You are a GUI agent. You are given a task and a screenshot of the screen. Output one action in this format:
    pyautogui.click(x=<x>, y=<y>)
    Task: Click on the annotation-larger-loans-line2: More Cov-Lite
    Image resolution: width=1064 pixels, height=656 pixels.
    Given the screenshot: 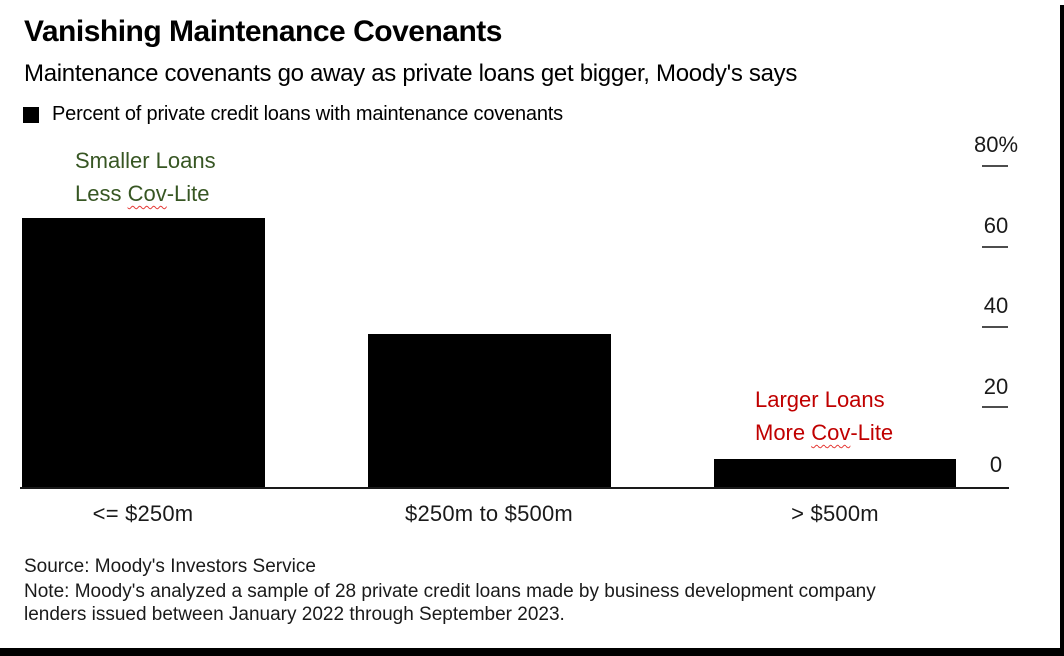 What is the action you would take?
    pyautogui.click(x=824, y=432)
    